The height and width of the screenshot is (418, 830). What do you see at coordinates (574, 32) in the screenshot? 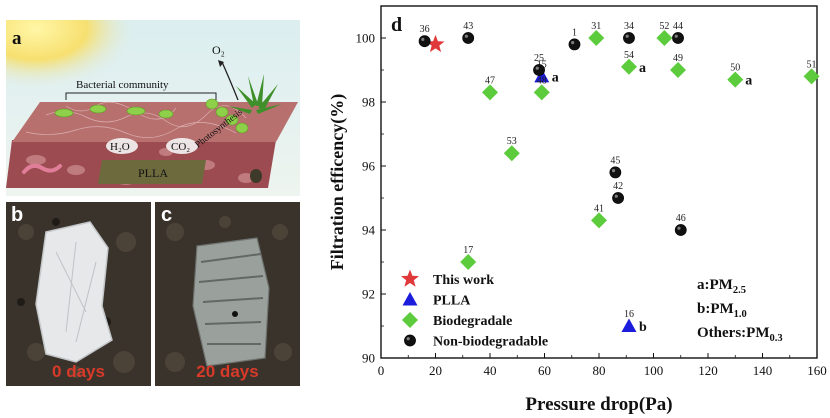
I see `point-ref-label: 1` at bounding box center [574, 32].